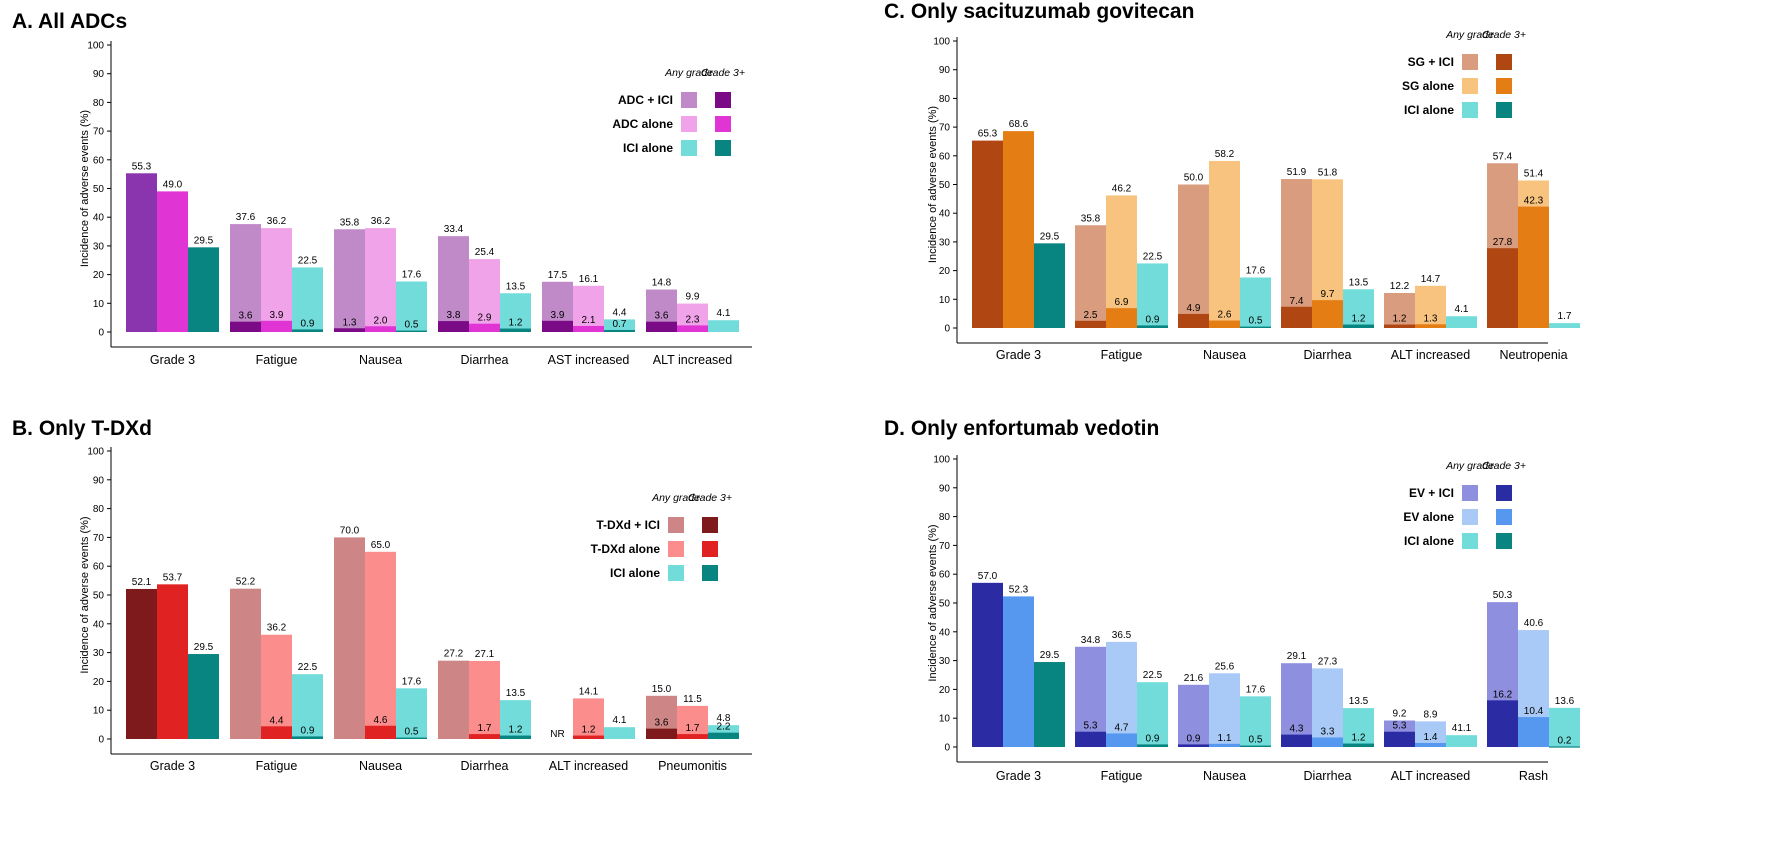 This screenshot has height=848, width=1774. What do you see at coordinates (692, 699) in the screenshot?
I see `bar-value-label: 11.5` at bounding box center [692, 699].